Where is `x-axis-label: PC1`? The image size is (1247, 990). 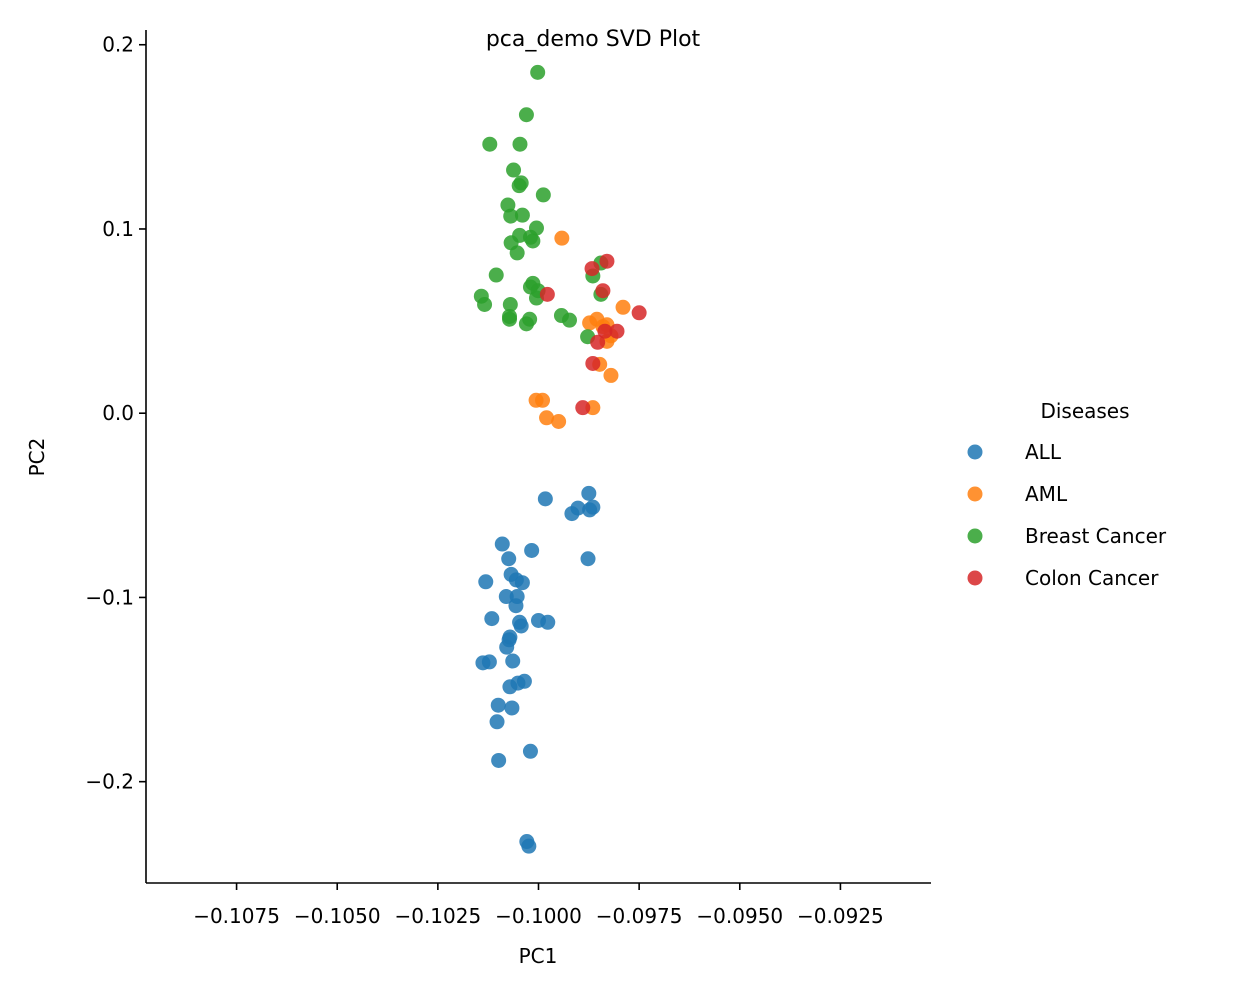 x-axis-label: PC1 is located at coordinates (538, 956).